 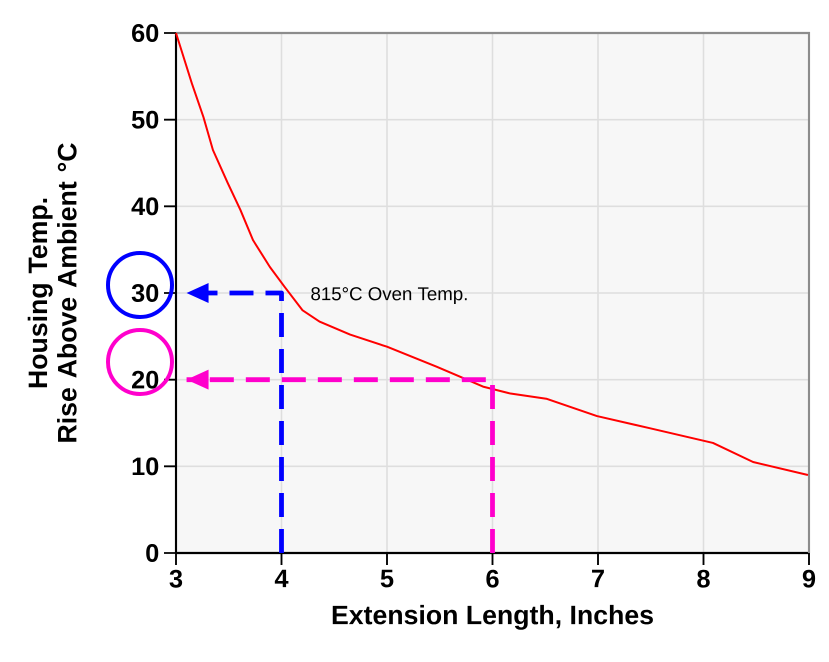 What do you see at coordinates (809, 579) in the screenshot?
I see `x-tick-label: 9` at bounding box center [809, 579].